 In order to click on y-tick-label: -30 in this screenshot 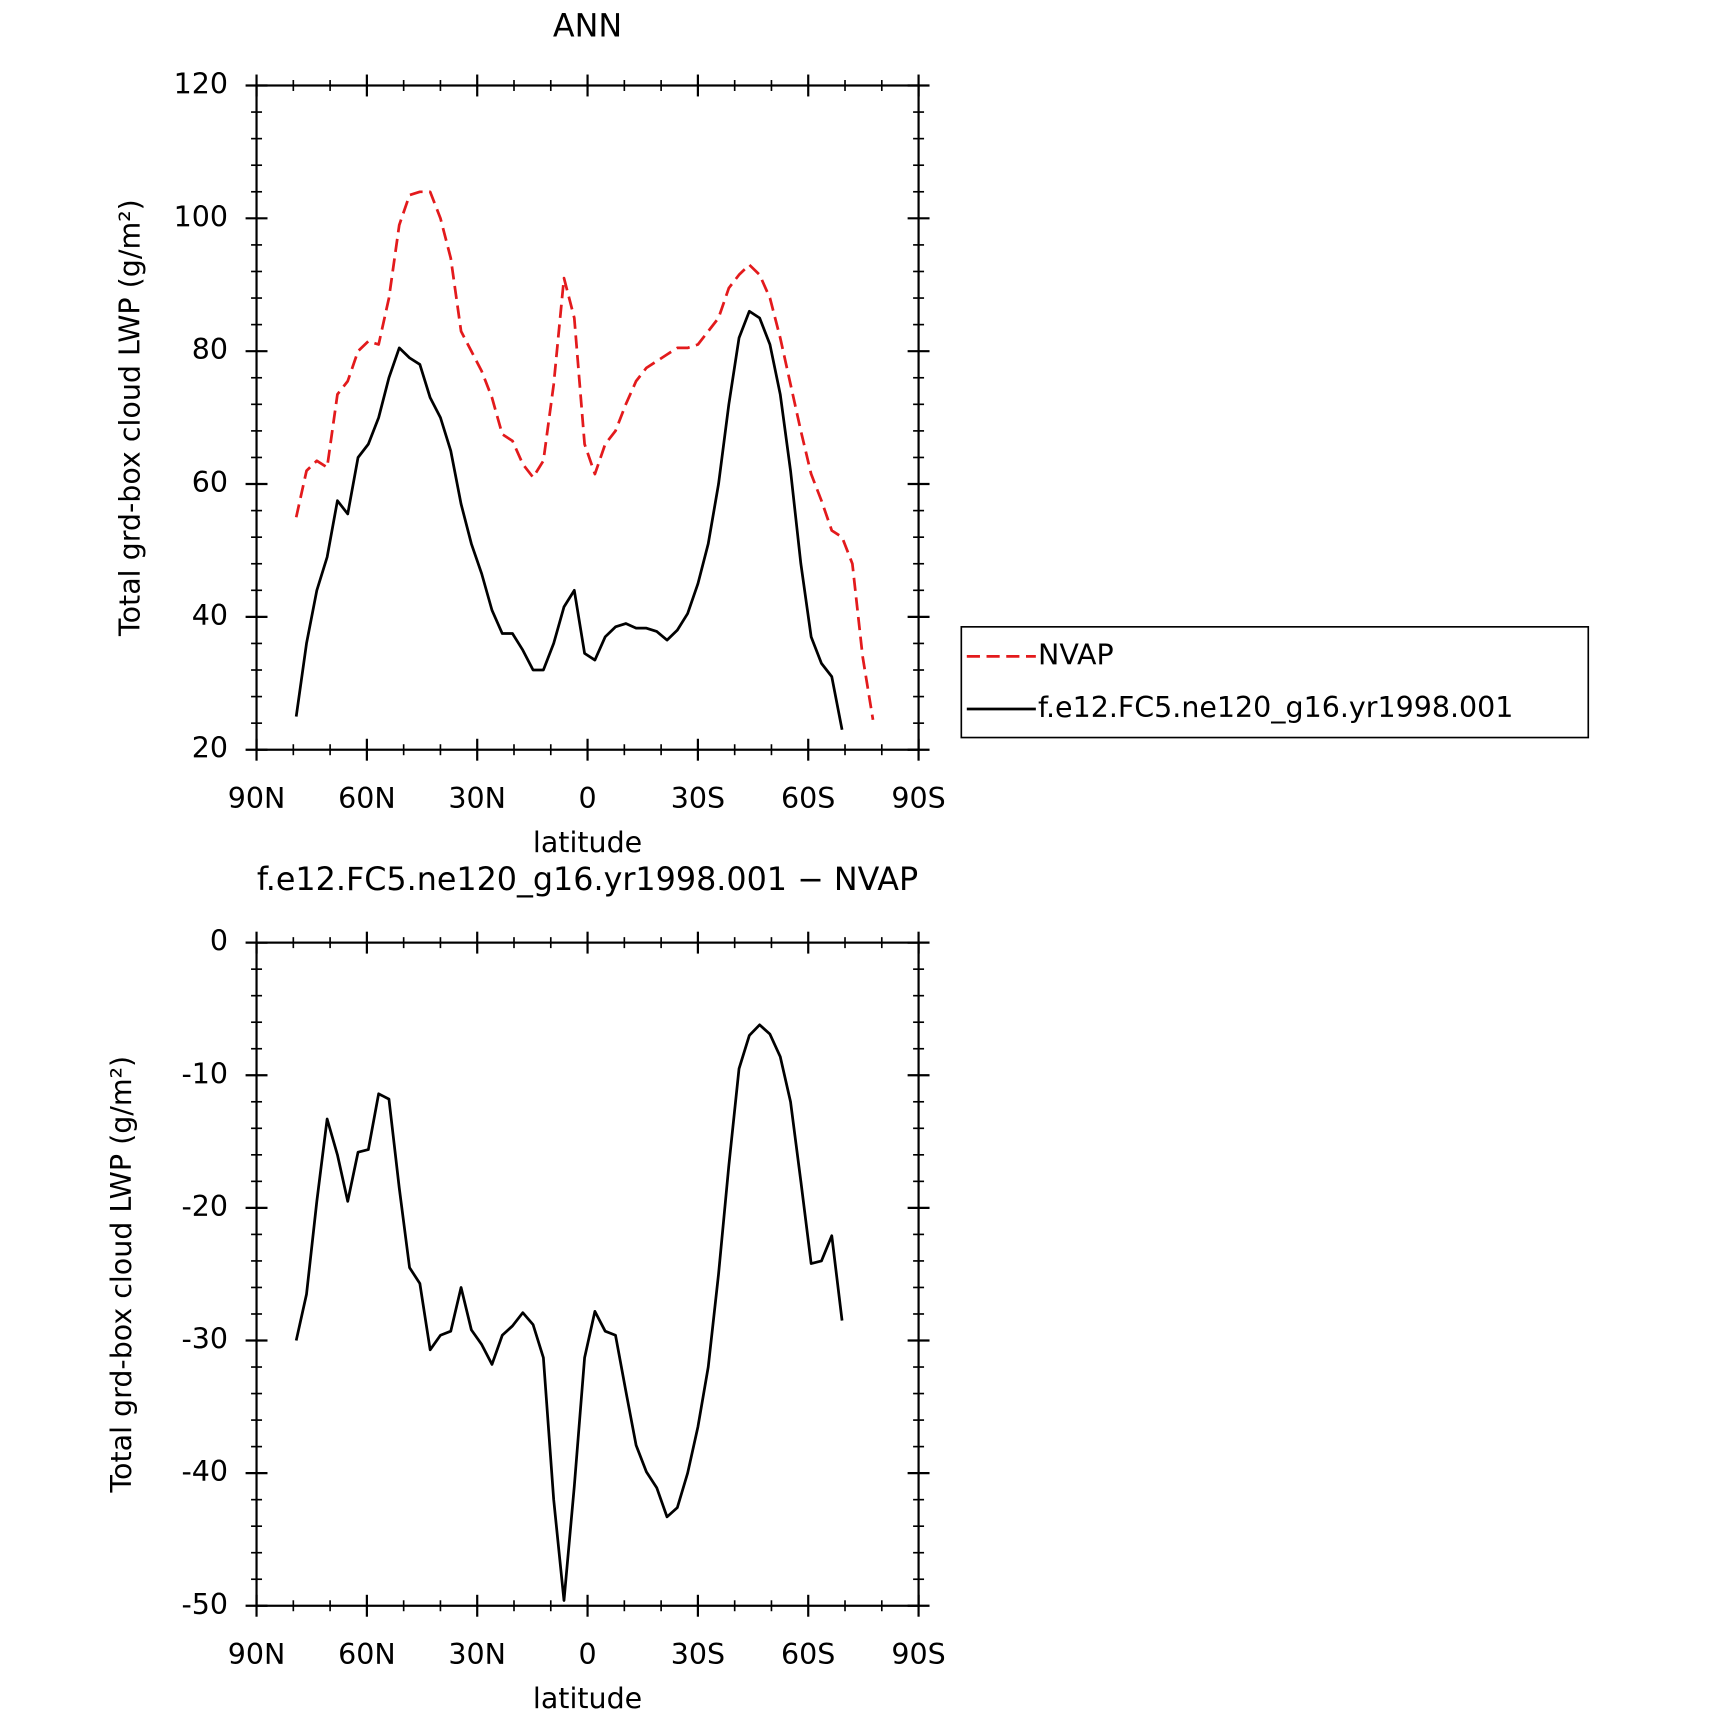, I will do `click(205, 1339)`.